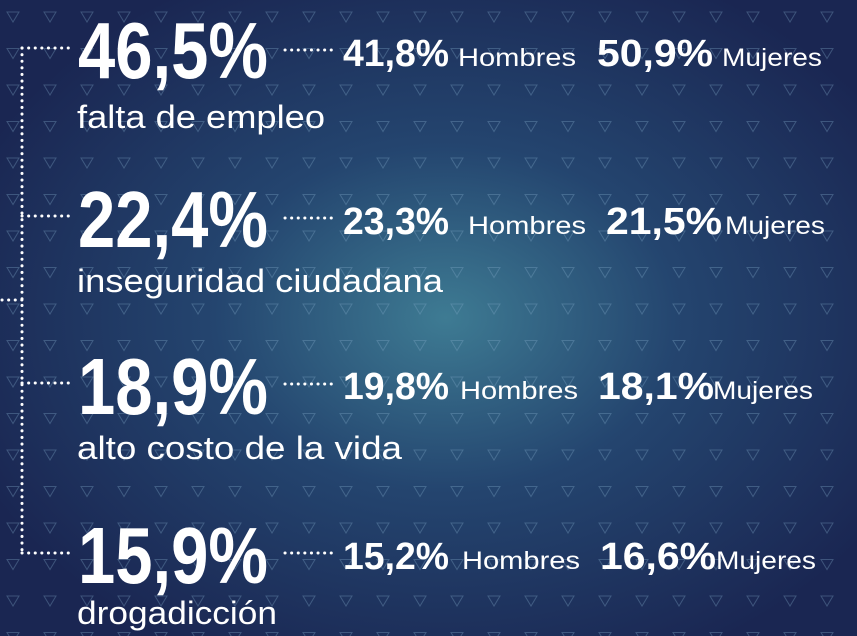 This screenshot has height=636, width=857. I want to click on female-value: 21,5%, so click(664, 222).